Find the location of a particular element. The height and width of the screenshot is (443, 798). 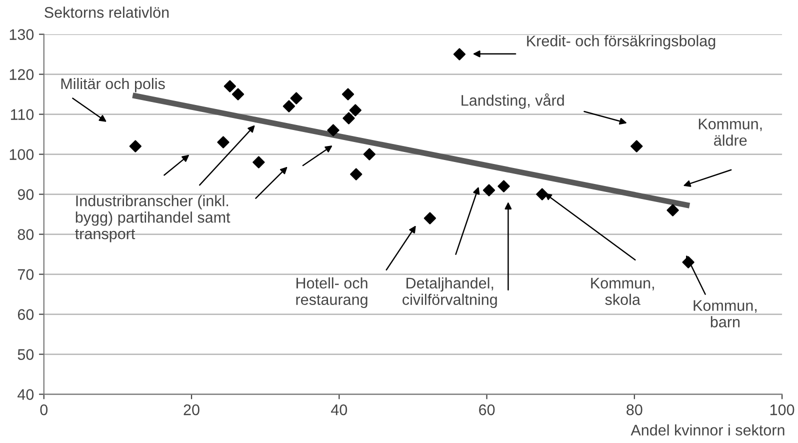

annotation: Kommun, skola is located at coordinates (622, 292).